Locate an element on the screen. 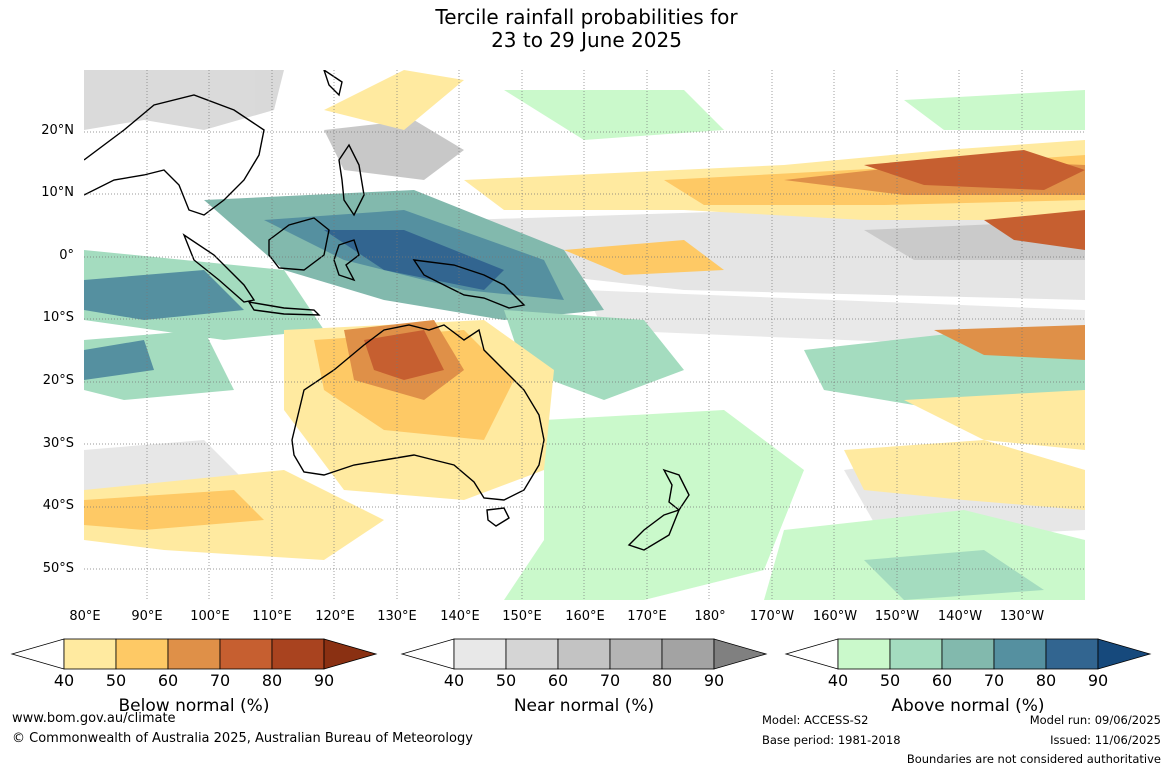 The image size is (1173, 770). lon-label-80e: 80°E is located at coordinates (85, 616).